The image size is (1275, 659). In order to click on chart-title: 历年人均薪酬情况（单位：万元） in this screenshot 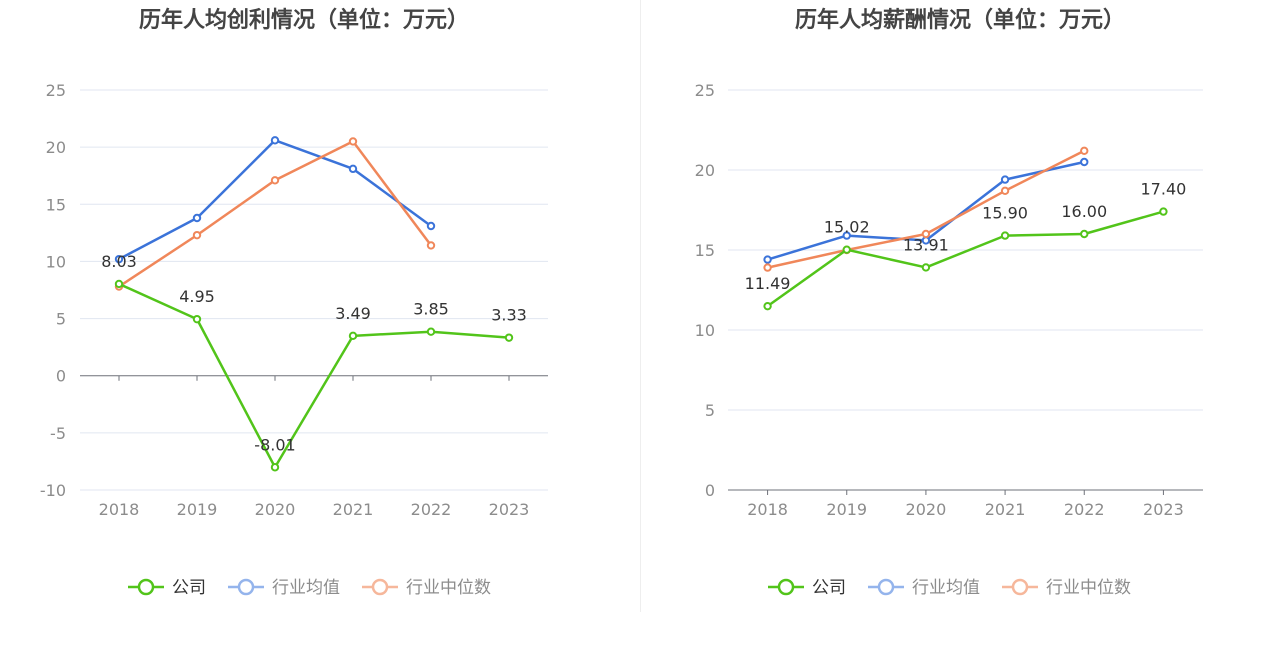, I will do `click(960, 20)`.